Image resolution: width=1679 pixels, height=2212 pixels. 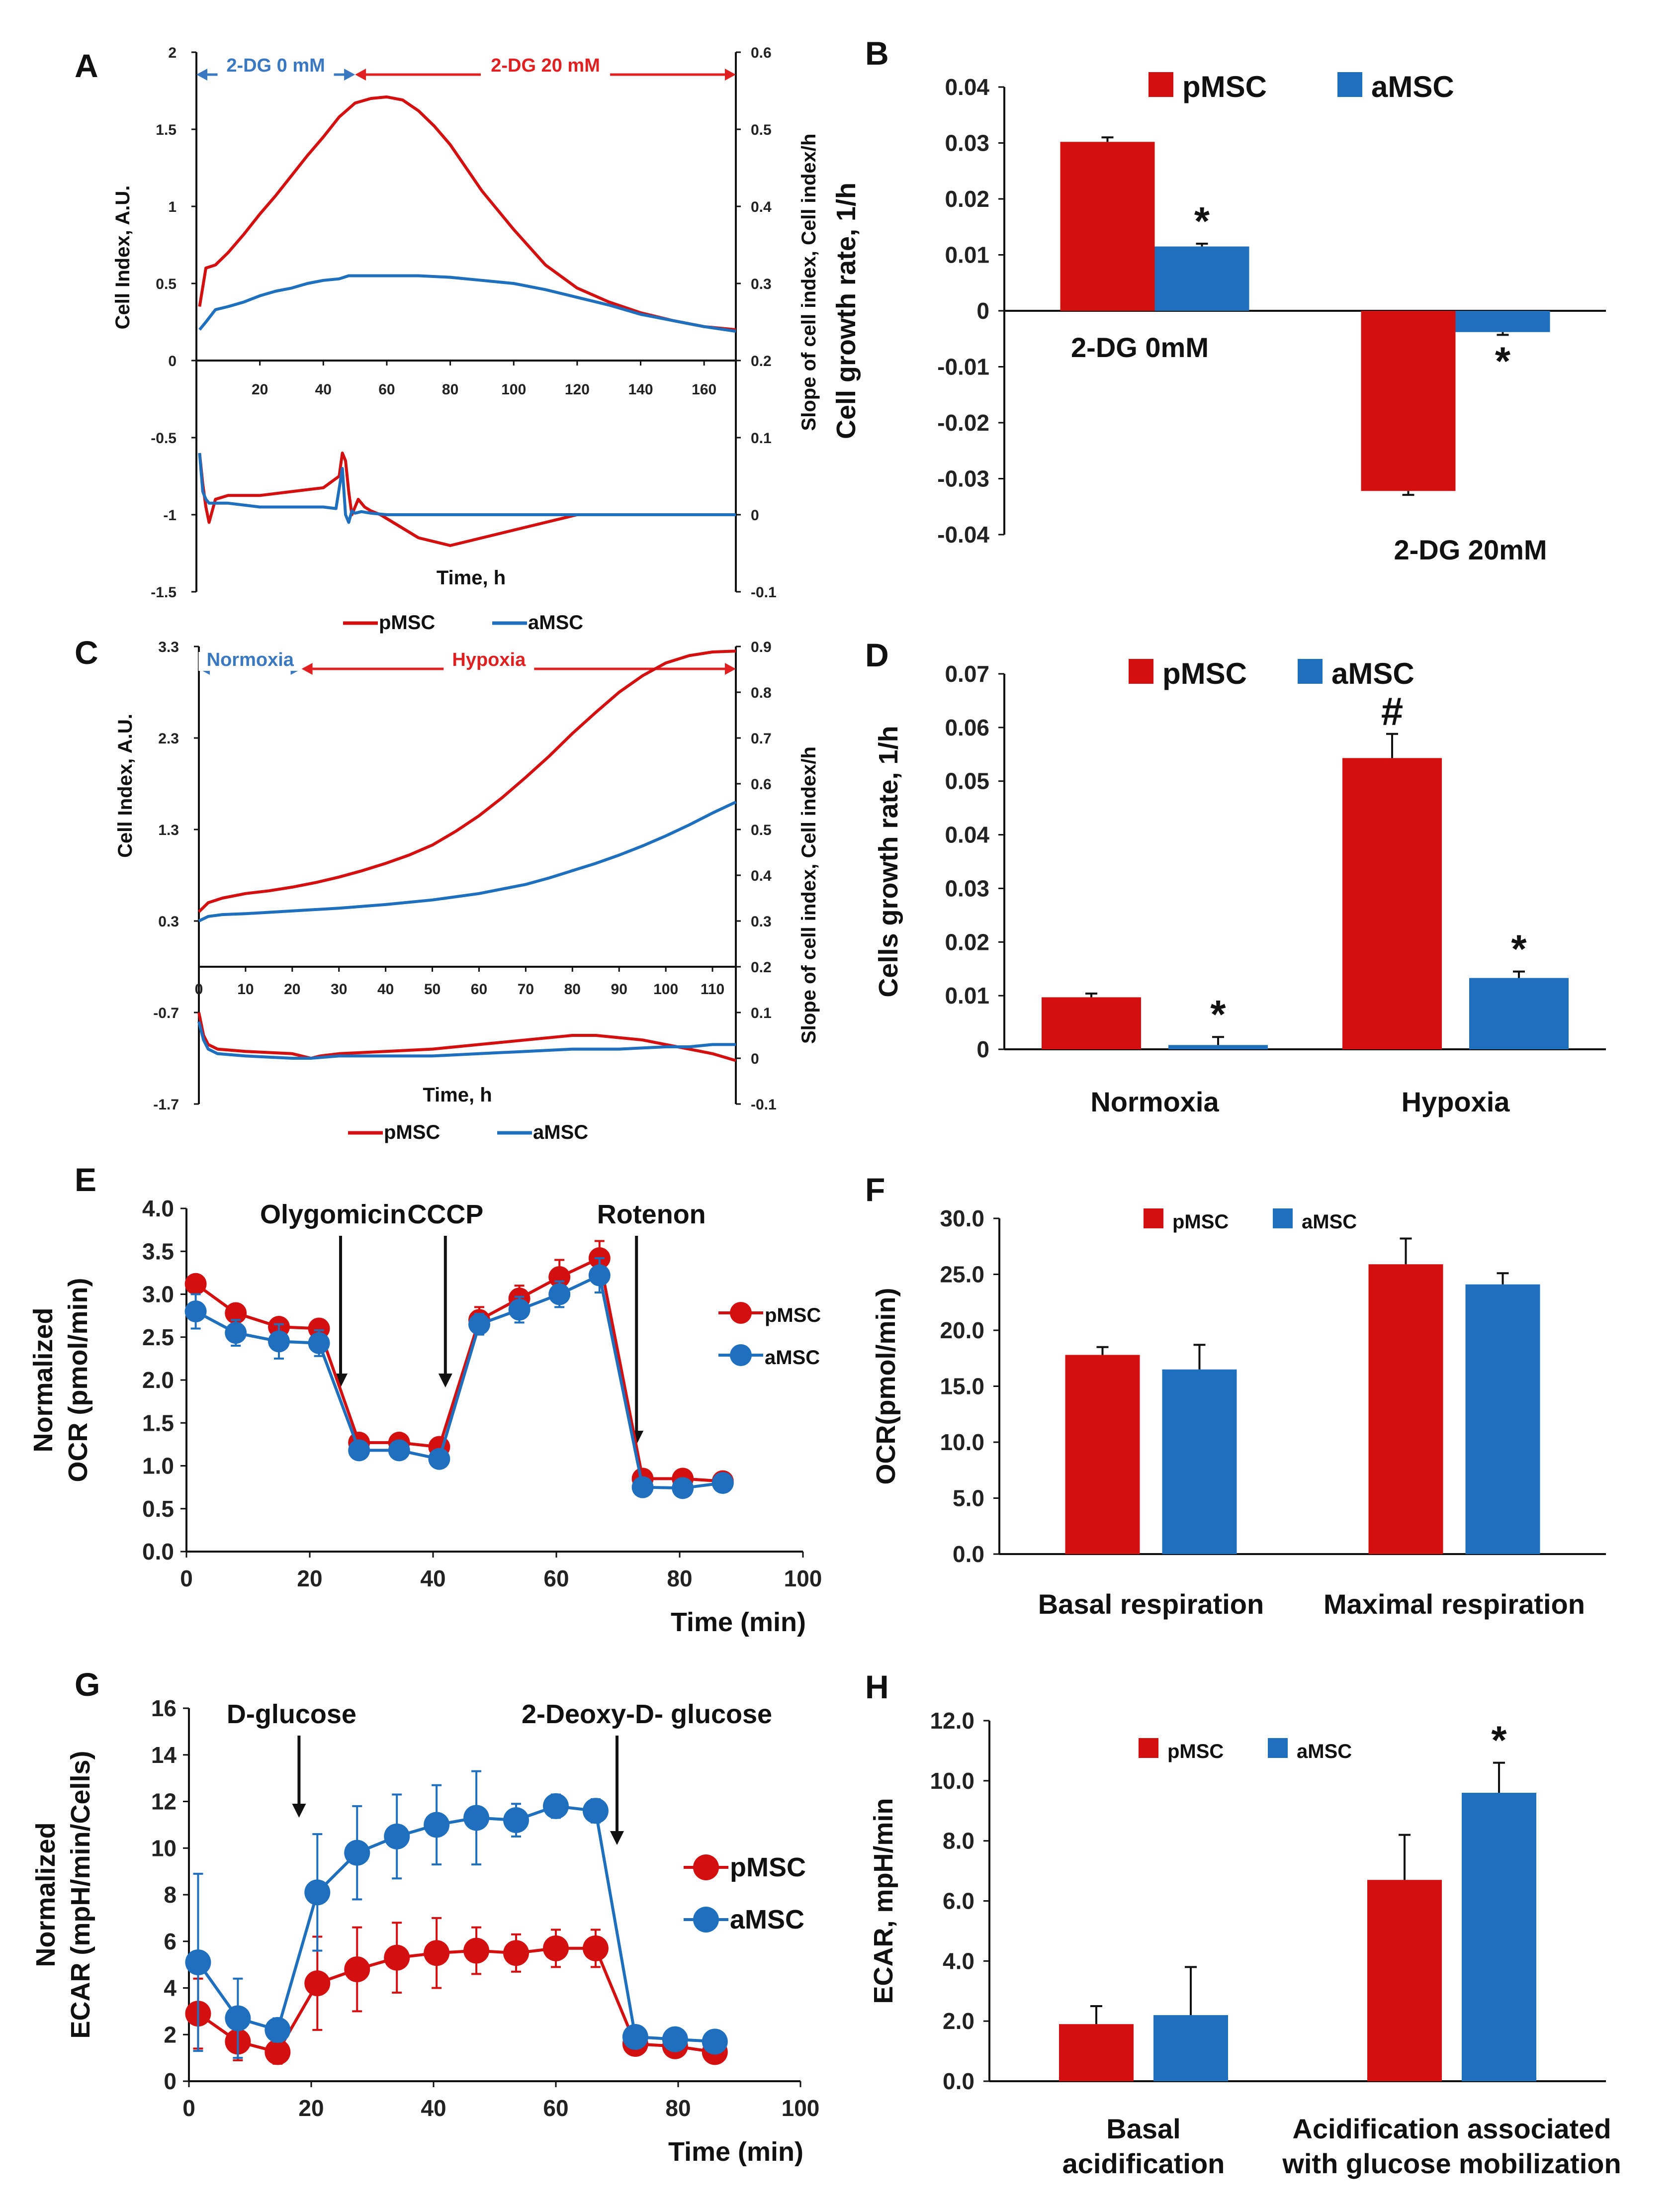 I want to click on annotation-arrowhead, so click(x=299, y=1811).